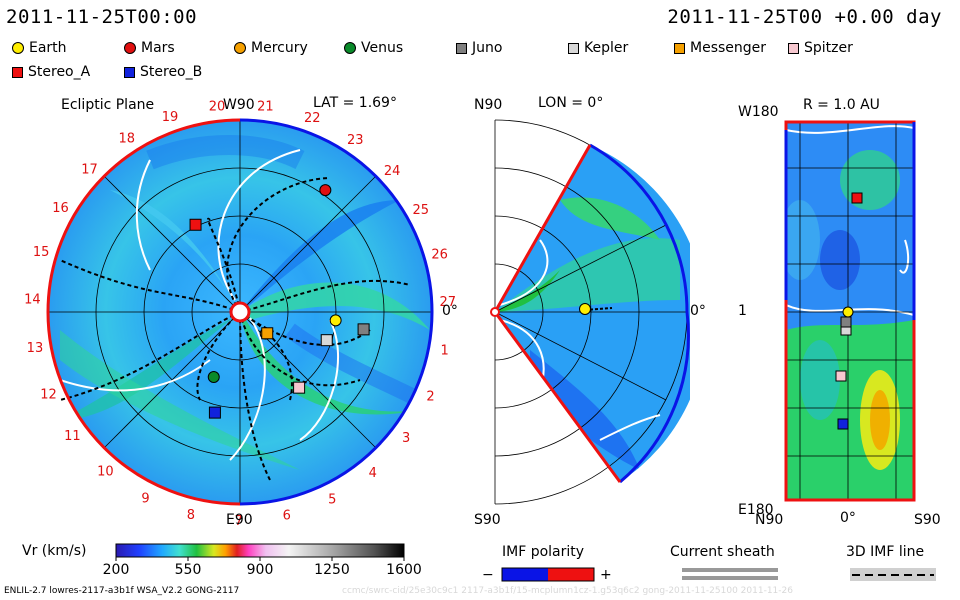 Image resolution: width=960 pixels, height=600 pixels. I want to click on ecliptic-tick-5: 5, so click(332, 499).